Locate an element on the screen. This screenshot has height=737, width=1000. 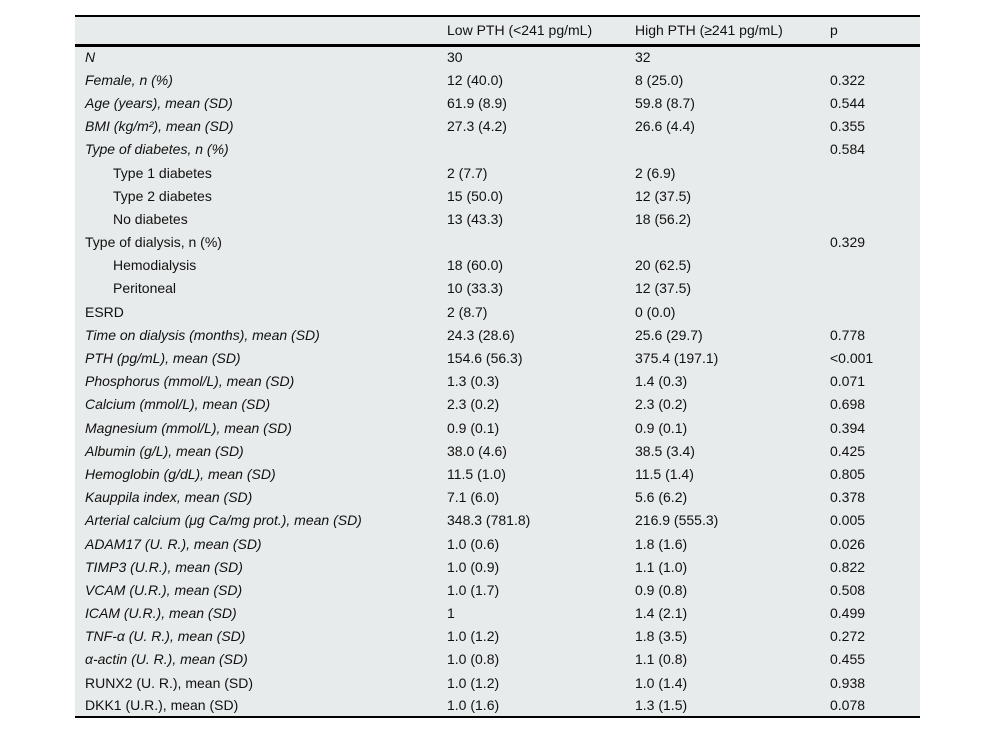
p-value: 0.425 is located at coordinates (848, 450).